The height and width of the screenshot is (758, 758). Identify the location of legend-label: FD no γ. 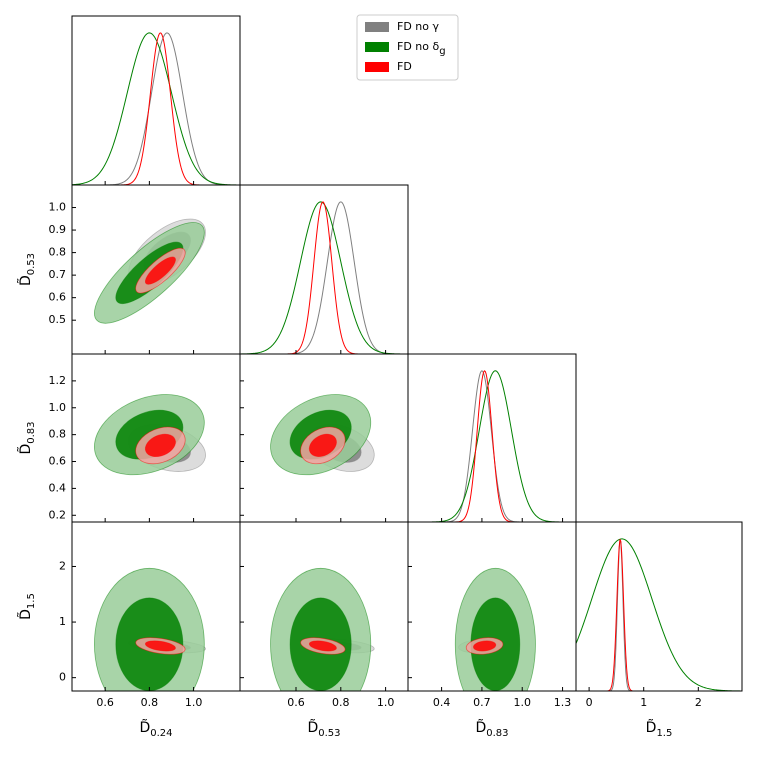
(418, 26).